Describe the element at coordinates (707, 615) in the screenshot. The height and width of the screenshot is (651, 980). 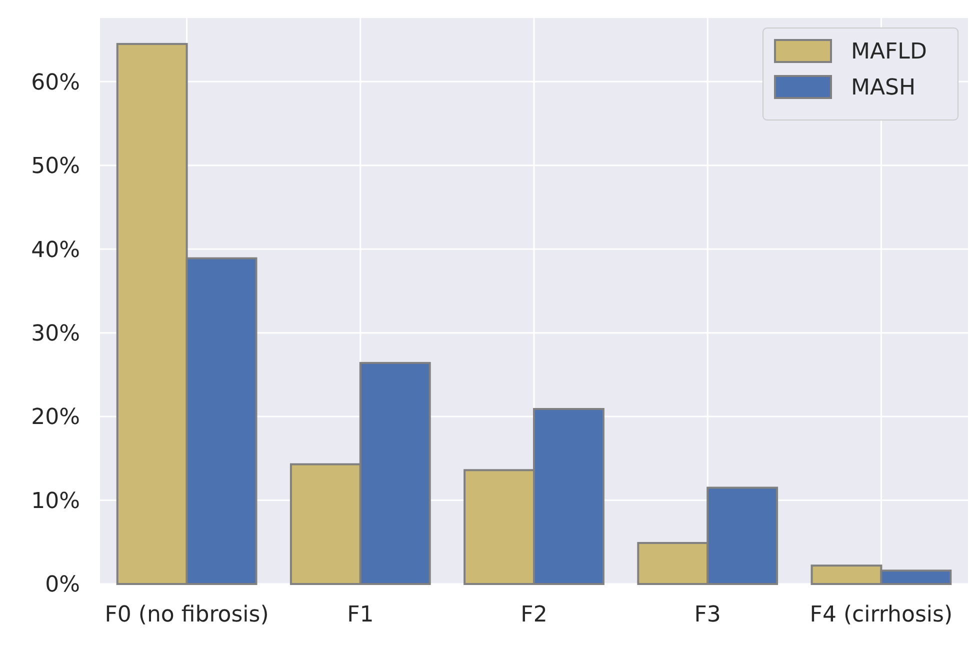
I see `x-tick-label: F3` at that location.